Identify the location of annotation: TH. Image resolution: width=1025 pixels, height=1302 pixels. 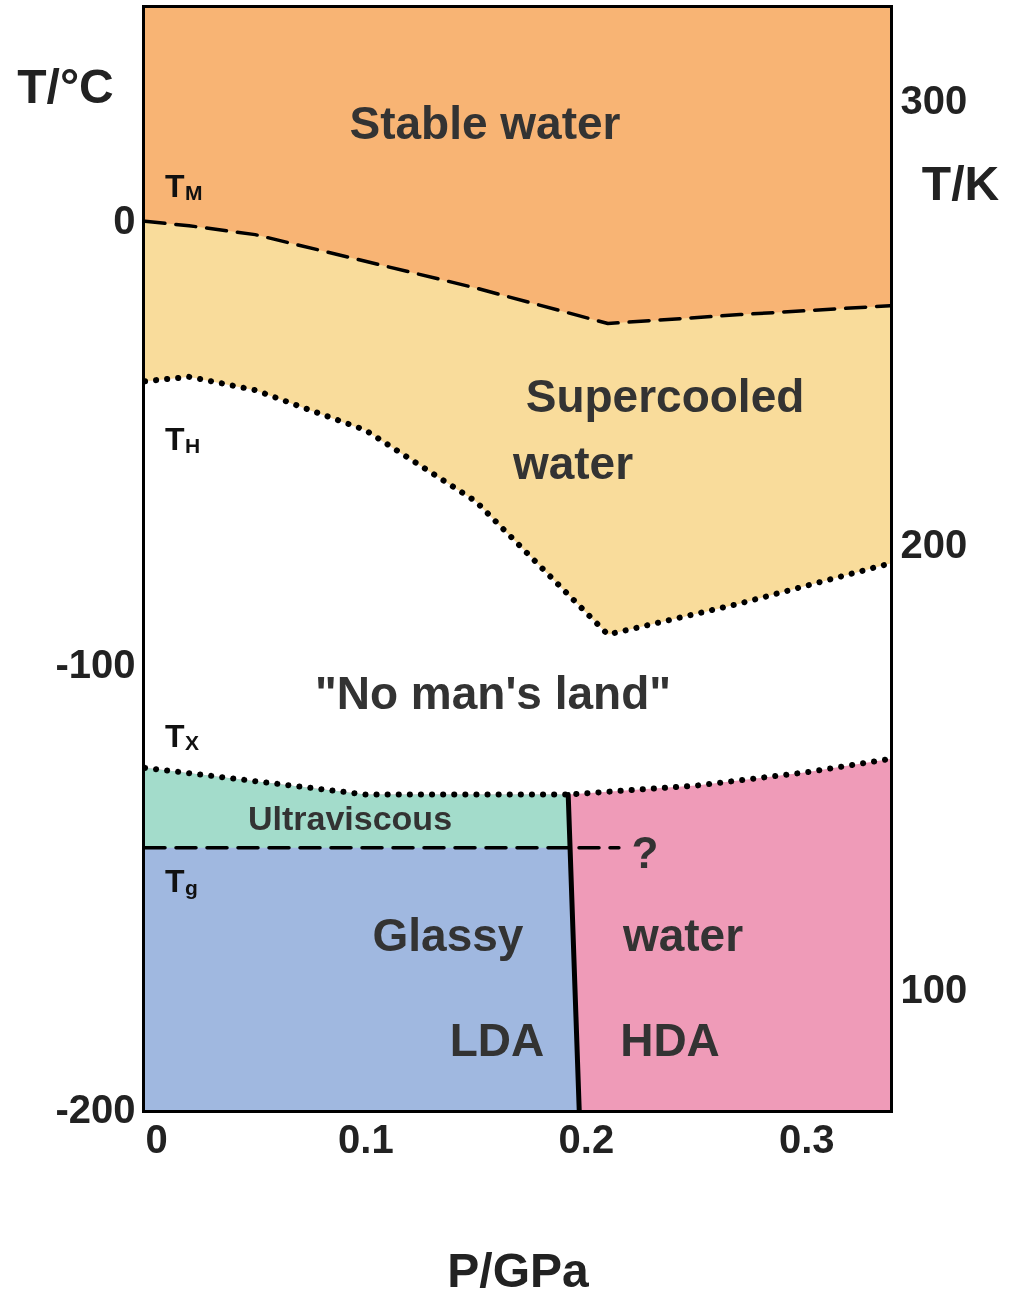
(183, 439).